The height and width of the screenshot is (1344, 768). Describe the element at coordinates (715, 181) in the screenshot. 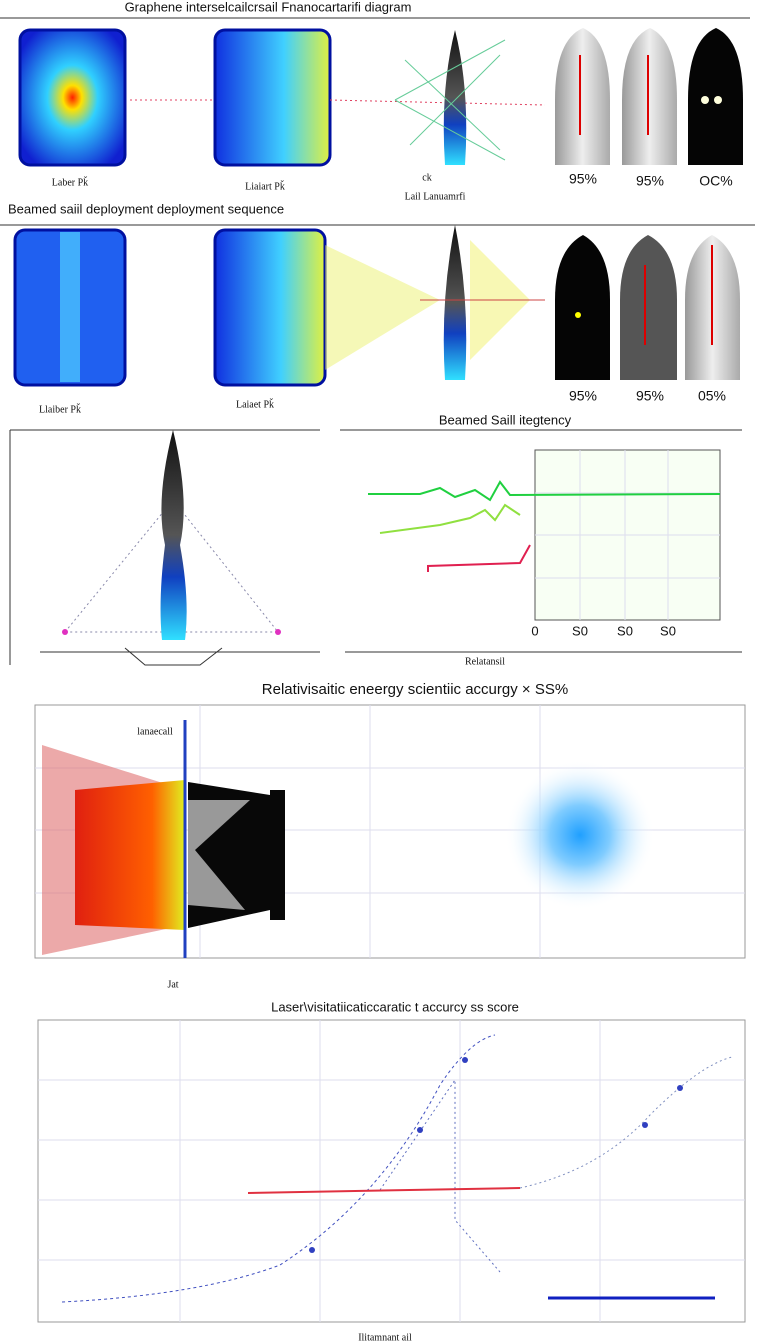

I see `percent: OC%` at that location.